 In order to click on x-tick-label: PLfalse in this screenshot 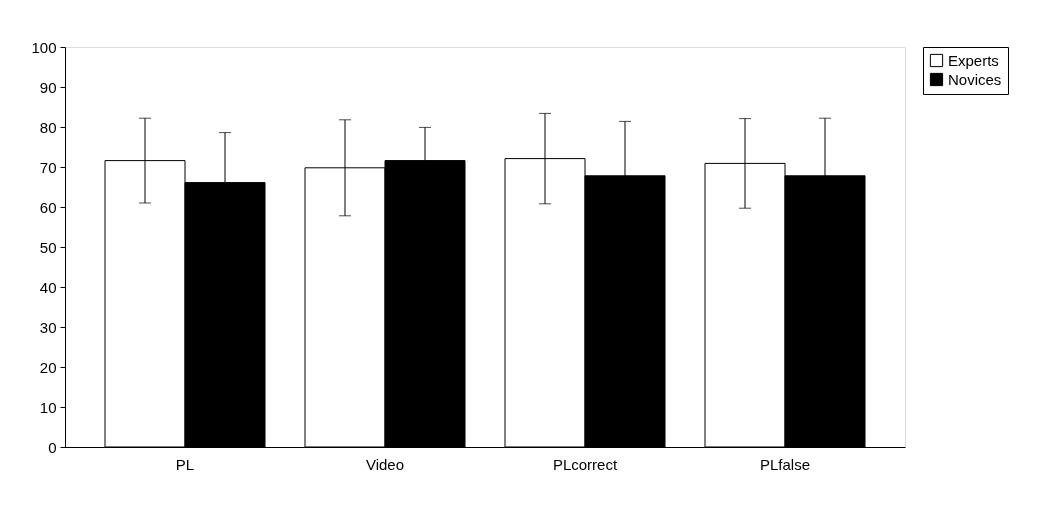, I will do `click(785, 464)`.